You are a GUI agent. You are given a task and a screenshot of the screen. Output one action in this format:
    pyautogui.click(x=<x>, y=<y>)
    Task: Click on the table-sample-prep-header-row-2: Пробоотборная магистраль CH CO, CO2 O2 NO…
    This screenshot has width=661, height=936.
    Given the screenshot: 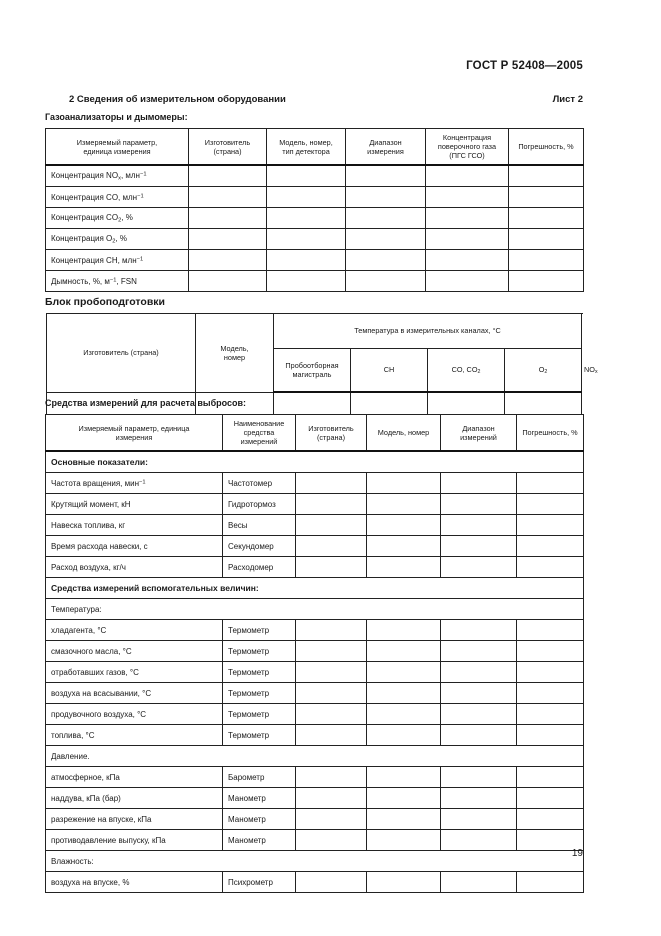 What is the action you would take?
    pyautogui.click(x=322, y=370)
    